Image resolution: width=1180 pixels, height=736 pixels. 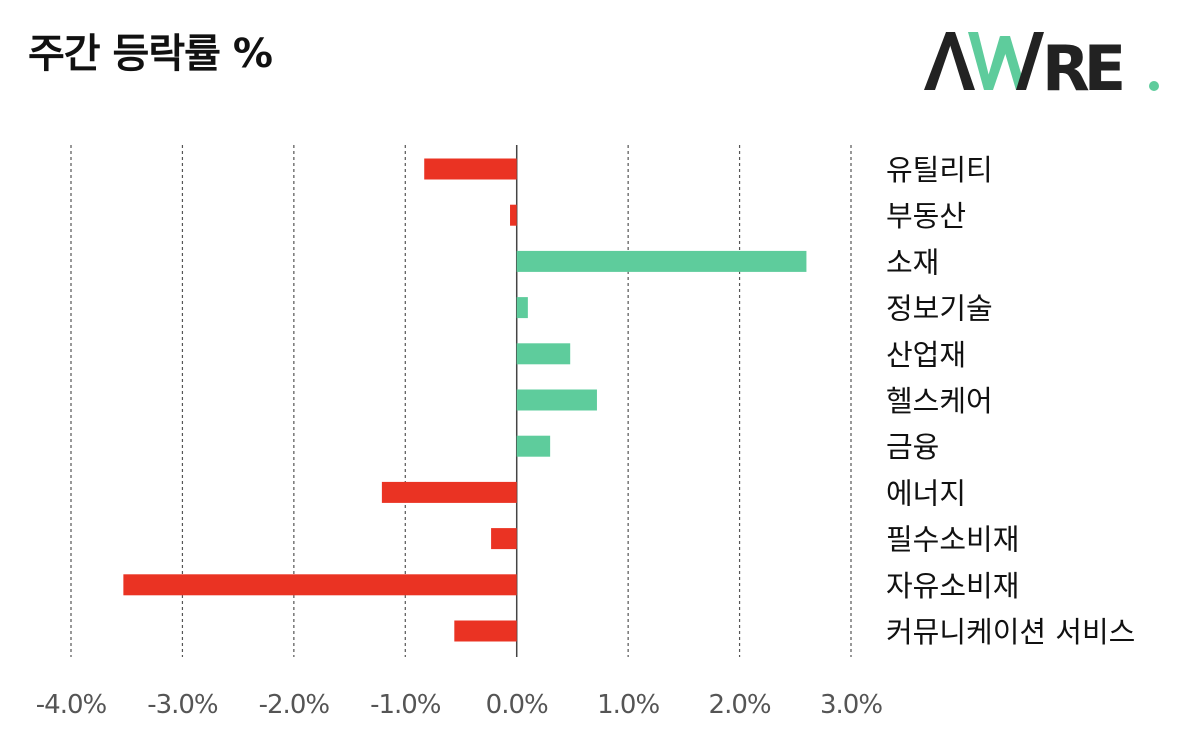 I want to click on x-tick-label: 3.0%, so click(x=851, y=705).